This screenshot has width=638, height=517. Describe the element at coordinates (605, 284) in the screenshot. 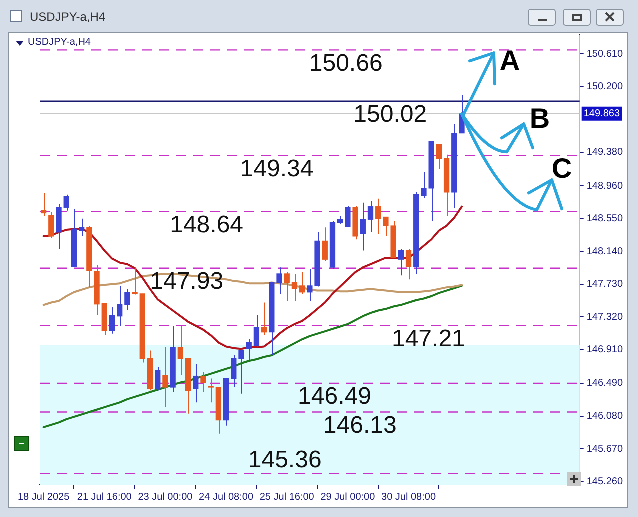

I see `y-tick-label: 147.730` at that location.